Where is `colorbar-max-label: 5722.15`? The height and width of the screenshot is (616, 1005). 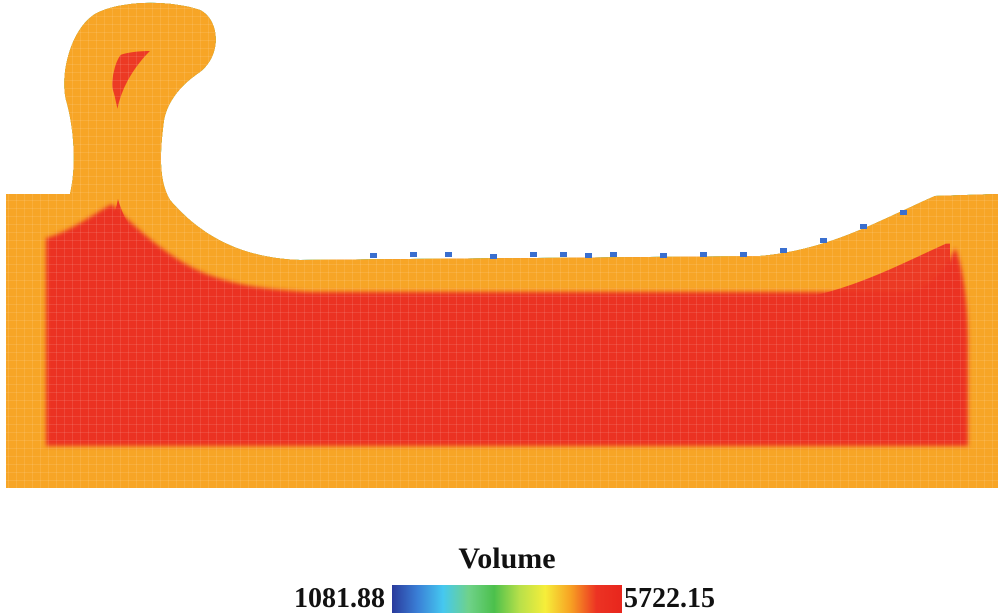
colorbar-max-label: 5722.15 is located at coordinates (669, 598).